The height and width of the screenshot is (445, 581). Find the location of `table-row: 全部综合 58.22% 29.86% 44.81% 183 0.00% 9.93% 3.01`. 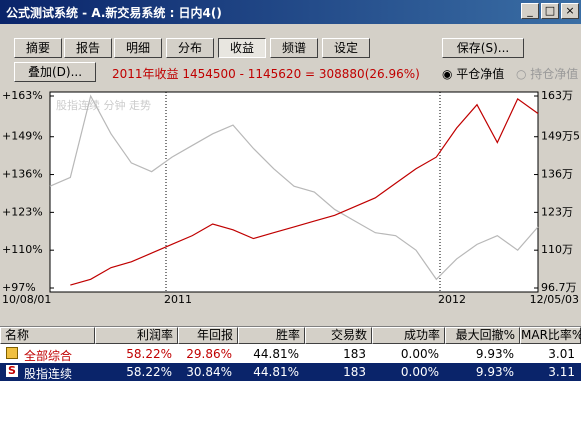

table-row: 全部综合 58.22% 29.86% 44.81% 183 0.00% 9.93% 3.01 is located at coordinates (290, 354).